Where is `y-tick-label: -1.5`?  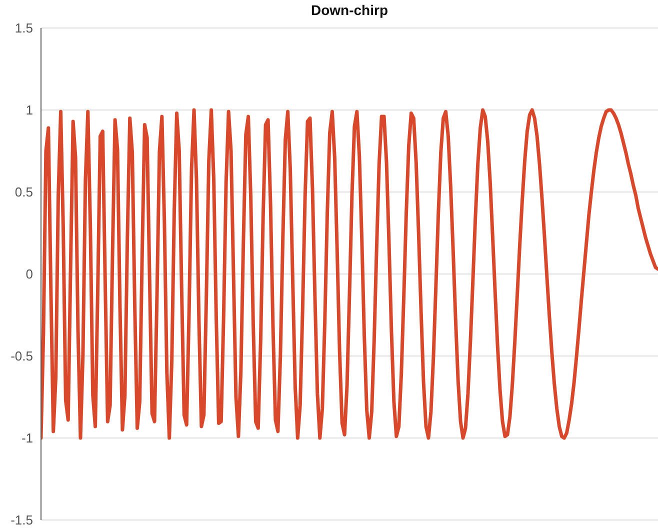
y-tick-label: -1.5 is located at coordinates (21, 520).